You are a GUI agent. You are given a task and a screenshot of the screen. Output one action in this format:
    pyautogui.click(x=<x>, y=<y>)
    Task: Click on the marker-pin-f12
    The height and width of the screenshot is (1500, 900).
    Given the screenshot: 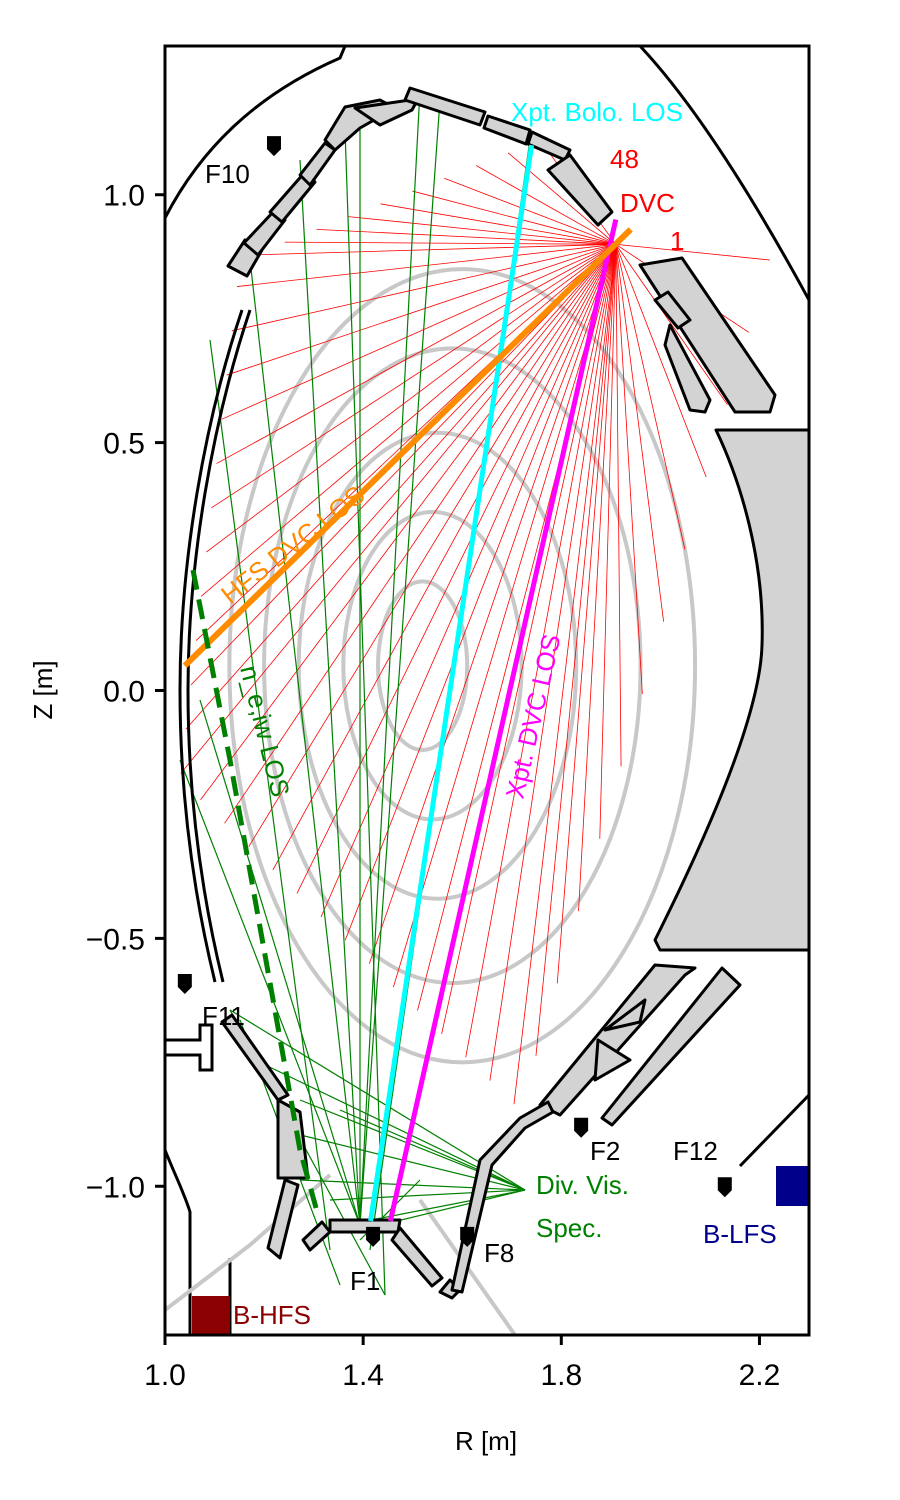 What is the action you would take?
    pyautogui.click(x=724, y=1187)
    